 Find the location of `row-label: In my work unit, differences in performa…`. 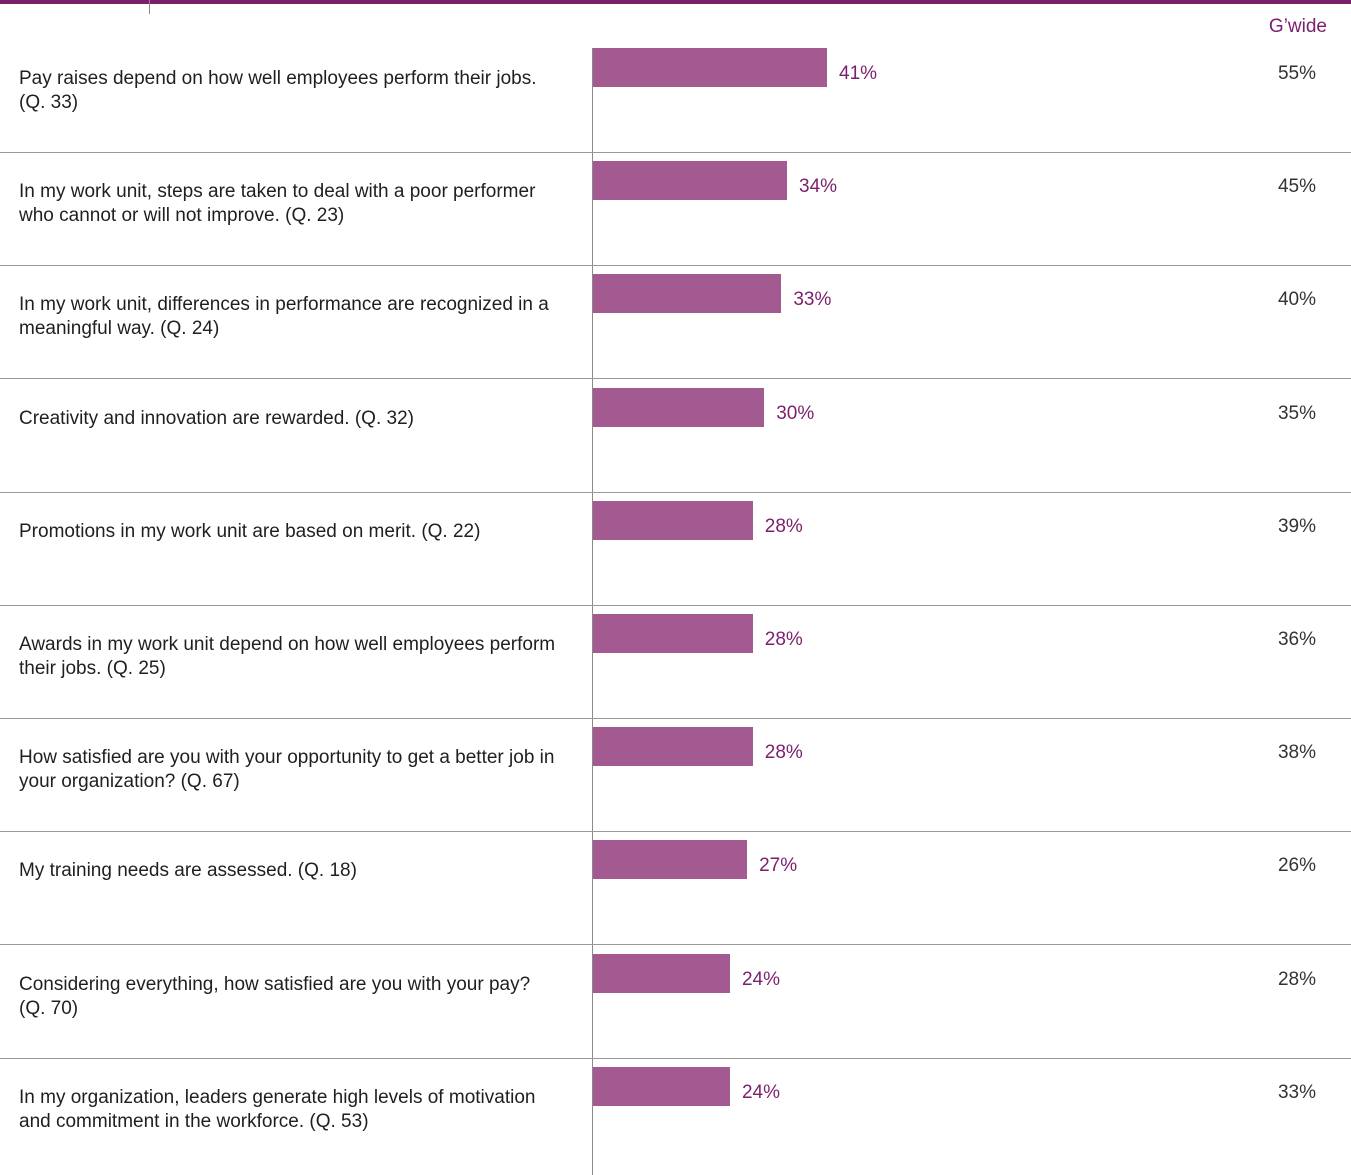

row-label: In my work unit, differences in performa… is located at coordinates (284, 317).